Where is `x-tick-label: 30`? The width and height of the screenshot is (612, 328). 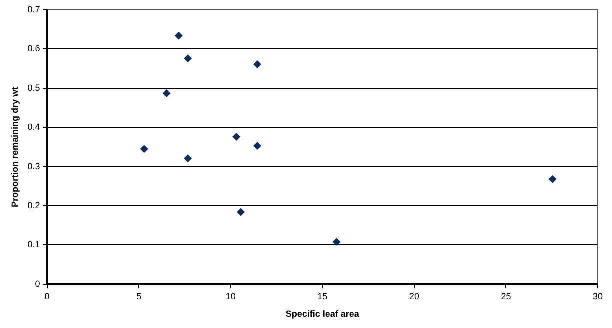 x-tick-label: 30 is located at coordinates (598, 296).